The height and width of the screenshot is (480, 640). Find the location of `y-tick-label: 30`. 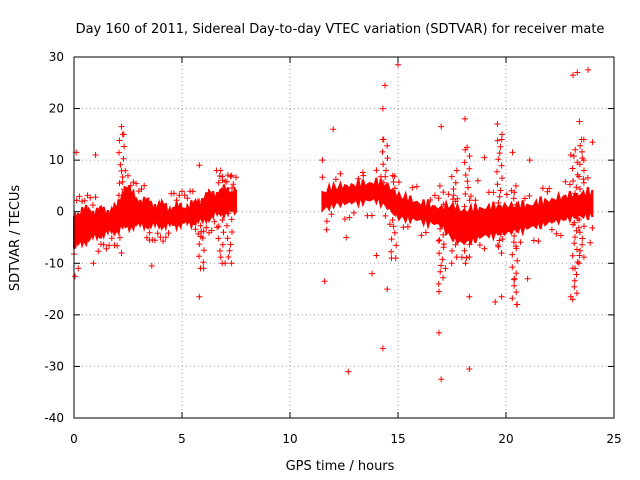

y-tick-label: 30 is located at coordinates (56, 57).